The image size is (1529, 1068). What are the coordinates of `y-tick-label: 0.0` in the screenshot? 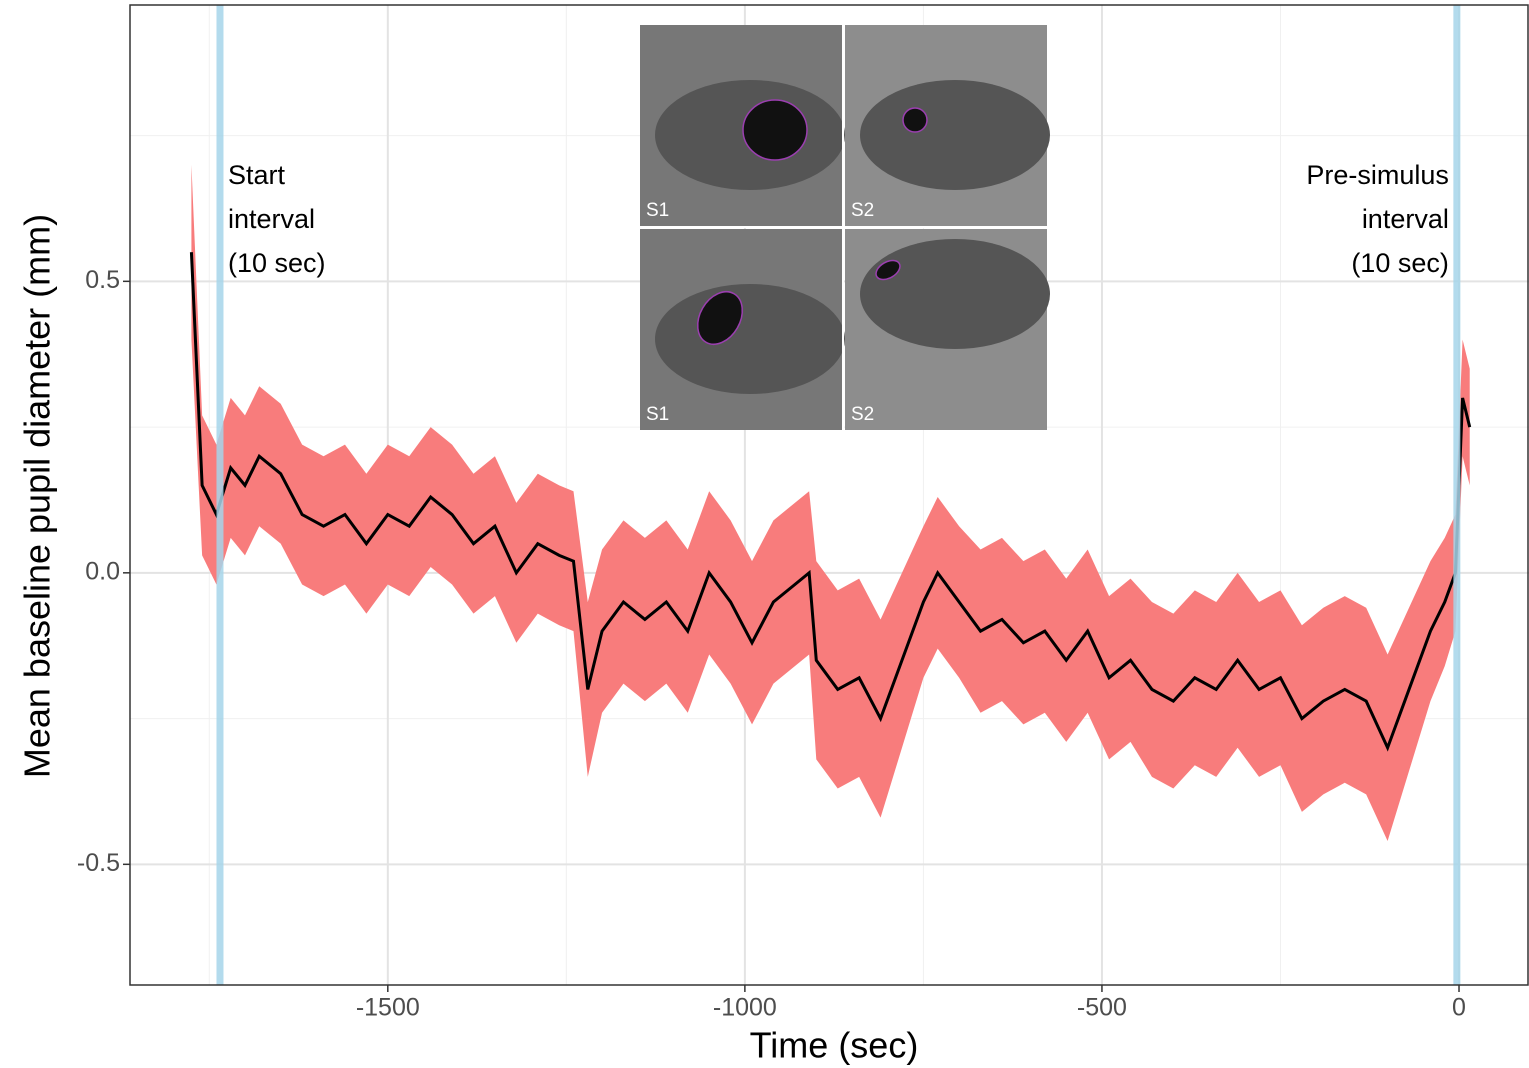 It's located at (102, 571).